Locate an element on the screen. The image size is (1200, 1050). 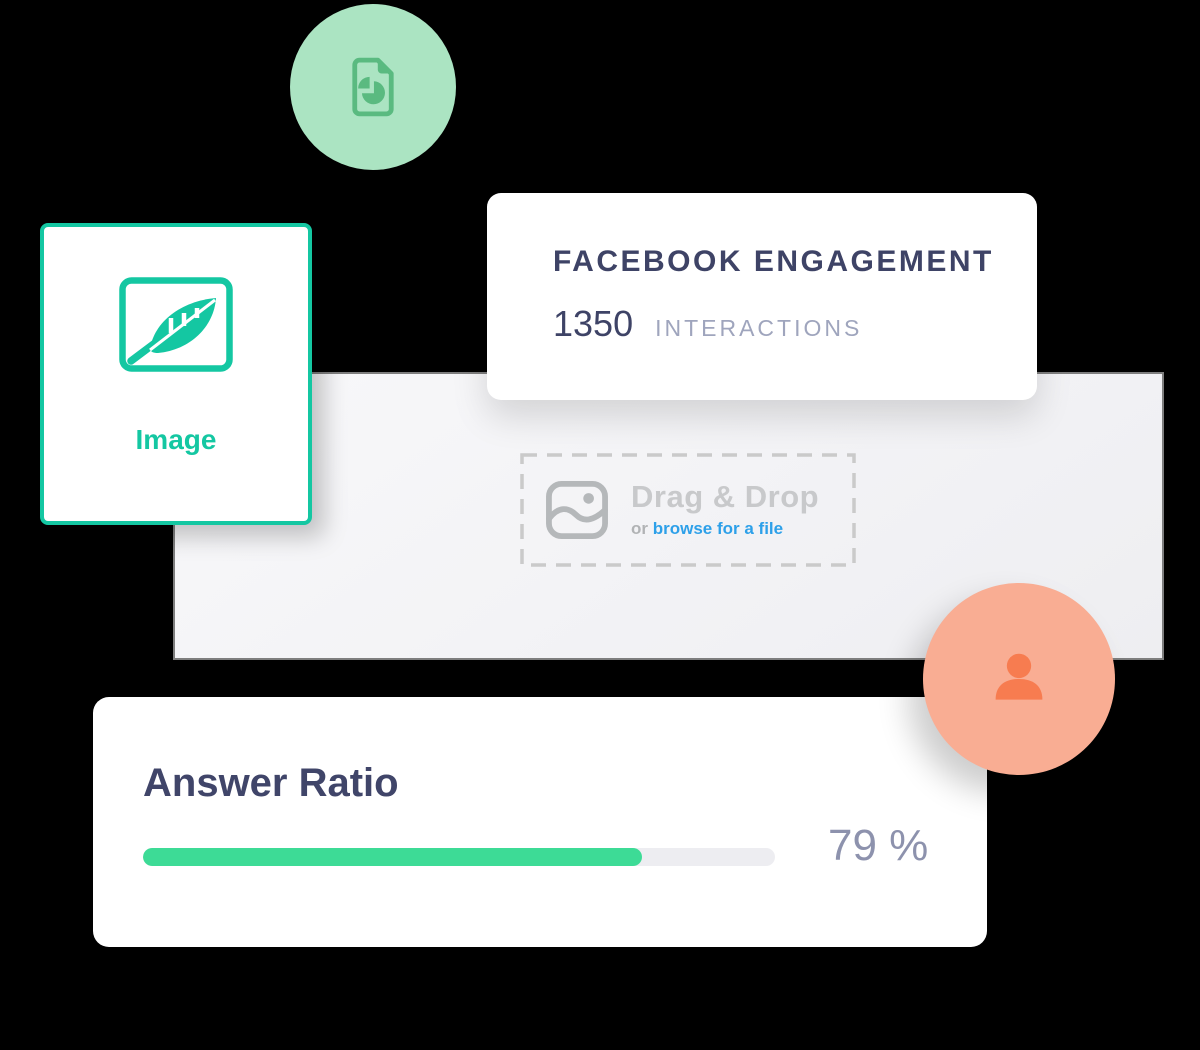
dropzone-subtitle: or browse for a file is located at coordinates (725, 529).